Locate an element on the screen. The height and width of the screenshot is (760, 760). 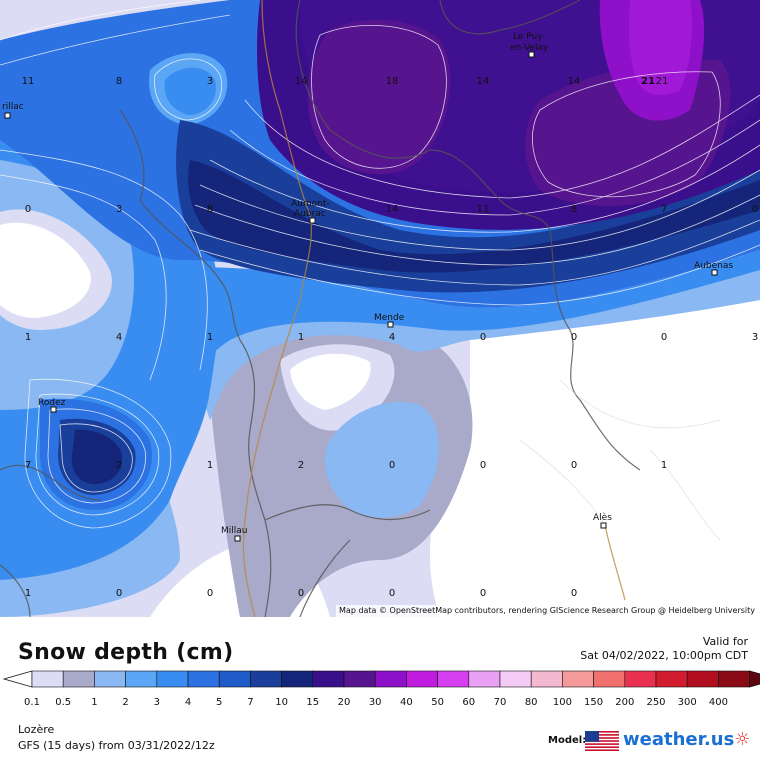
scale-tick-label: 15 is located at coordinates (313, 702).